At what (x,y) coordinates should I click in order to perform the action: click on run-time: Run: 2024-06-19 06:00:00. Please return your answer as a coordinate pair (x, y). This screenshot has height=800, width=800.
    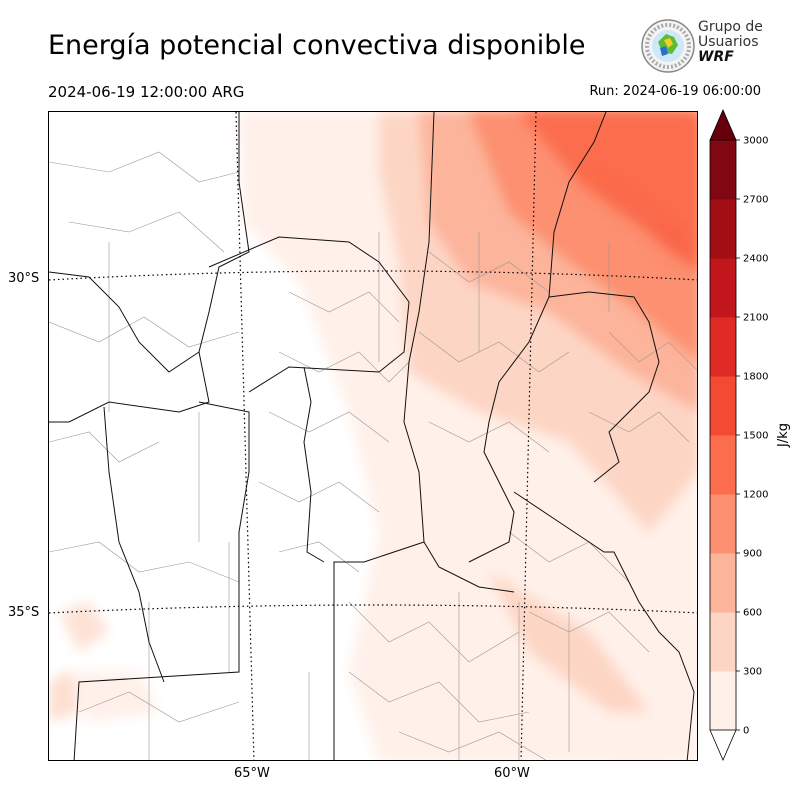
    Looking at the image, I should click on (675, 91).